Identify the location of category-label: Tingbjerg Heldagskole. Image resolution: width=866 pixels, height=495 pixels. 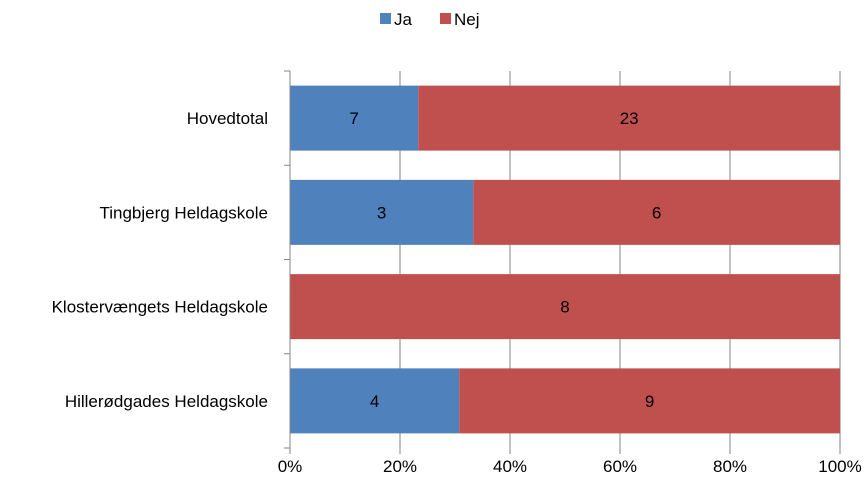
(183, 212).